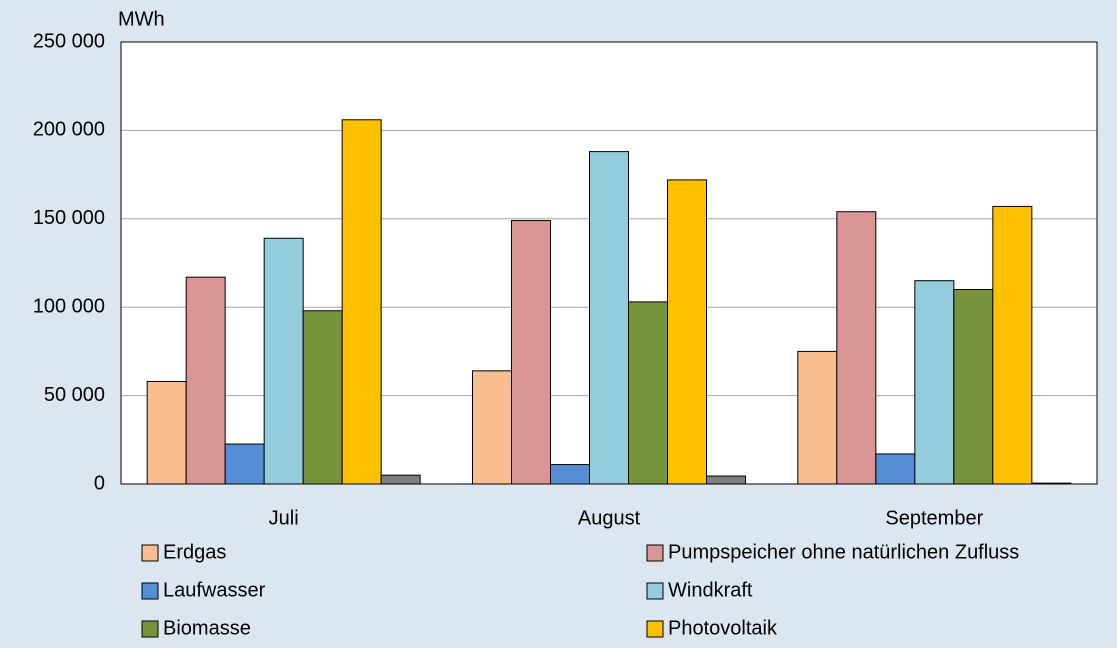  What do you see at coordinates (207, 628) in the screenshot?
I see `legend-label: Biomasse` at bounding box center [207, 628].